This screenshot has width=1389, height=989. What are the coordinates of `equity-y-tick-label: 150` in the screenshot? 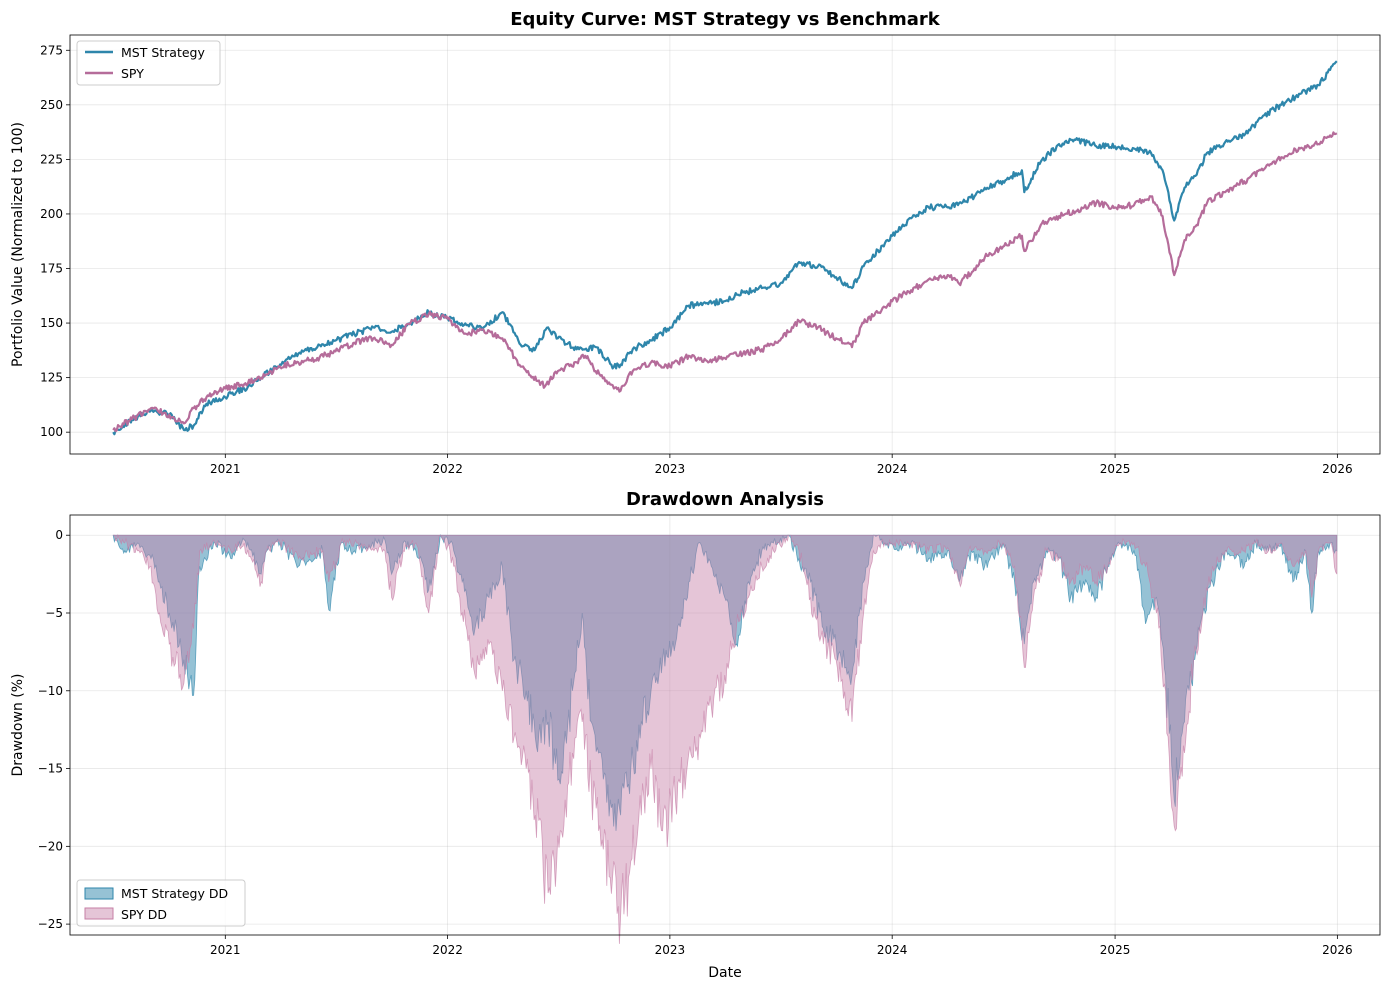 It's located at (51, 323).